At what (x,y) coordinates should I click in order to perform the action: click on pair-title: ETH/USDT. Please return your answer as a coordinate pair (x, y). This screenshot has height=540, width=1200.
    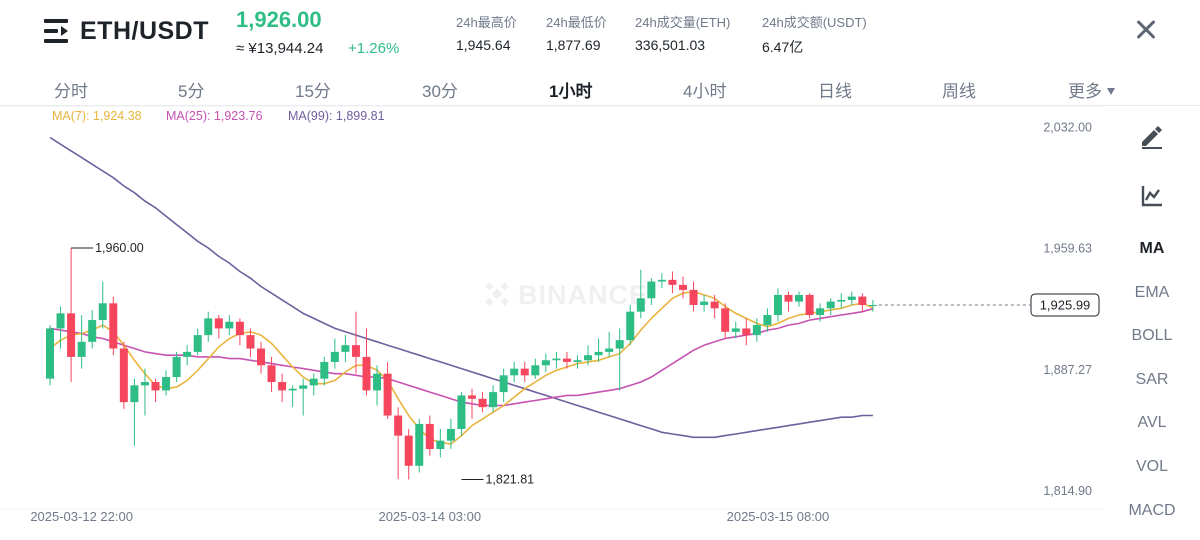
    Looking at the image, I should click on (144, 31).